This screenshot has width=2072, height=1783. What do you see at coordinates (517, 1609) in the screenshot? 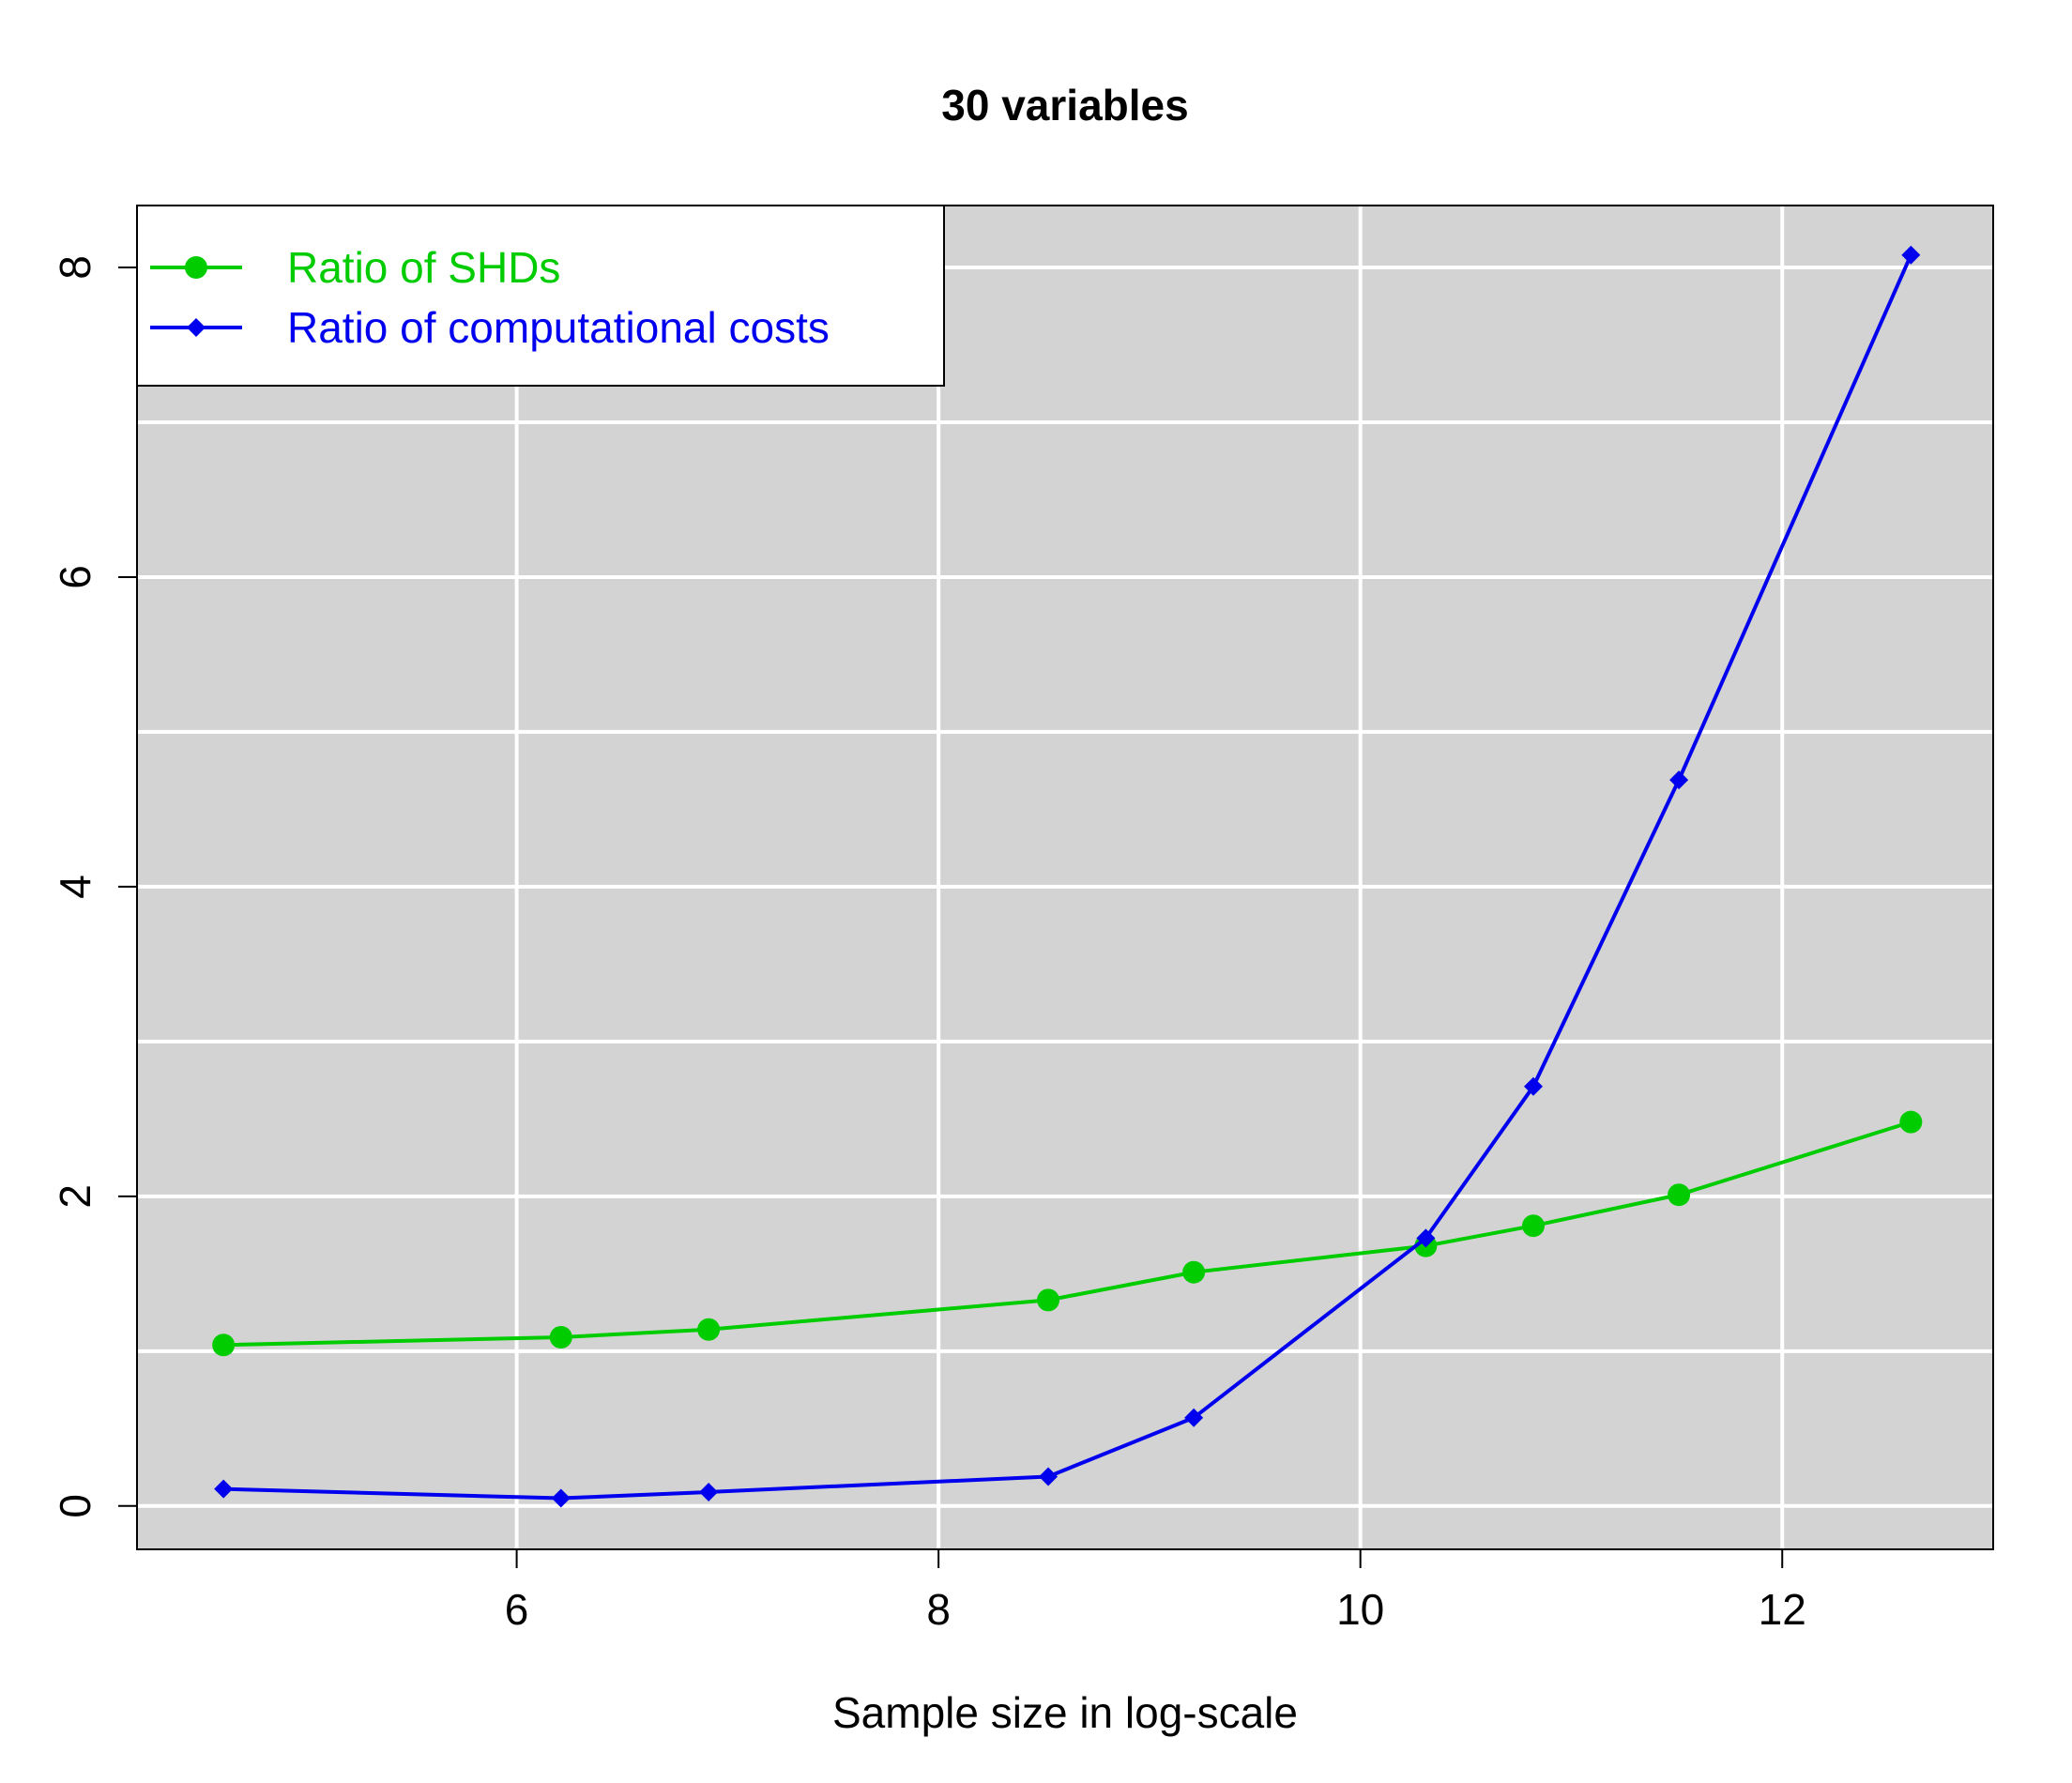
I see `x-tick-label: 6` at bounding box center [517, 1609].